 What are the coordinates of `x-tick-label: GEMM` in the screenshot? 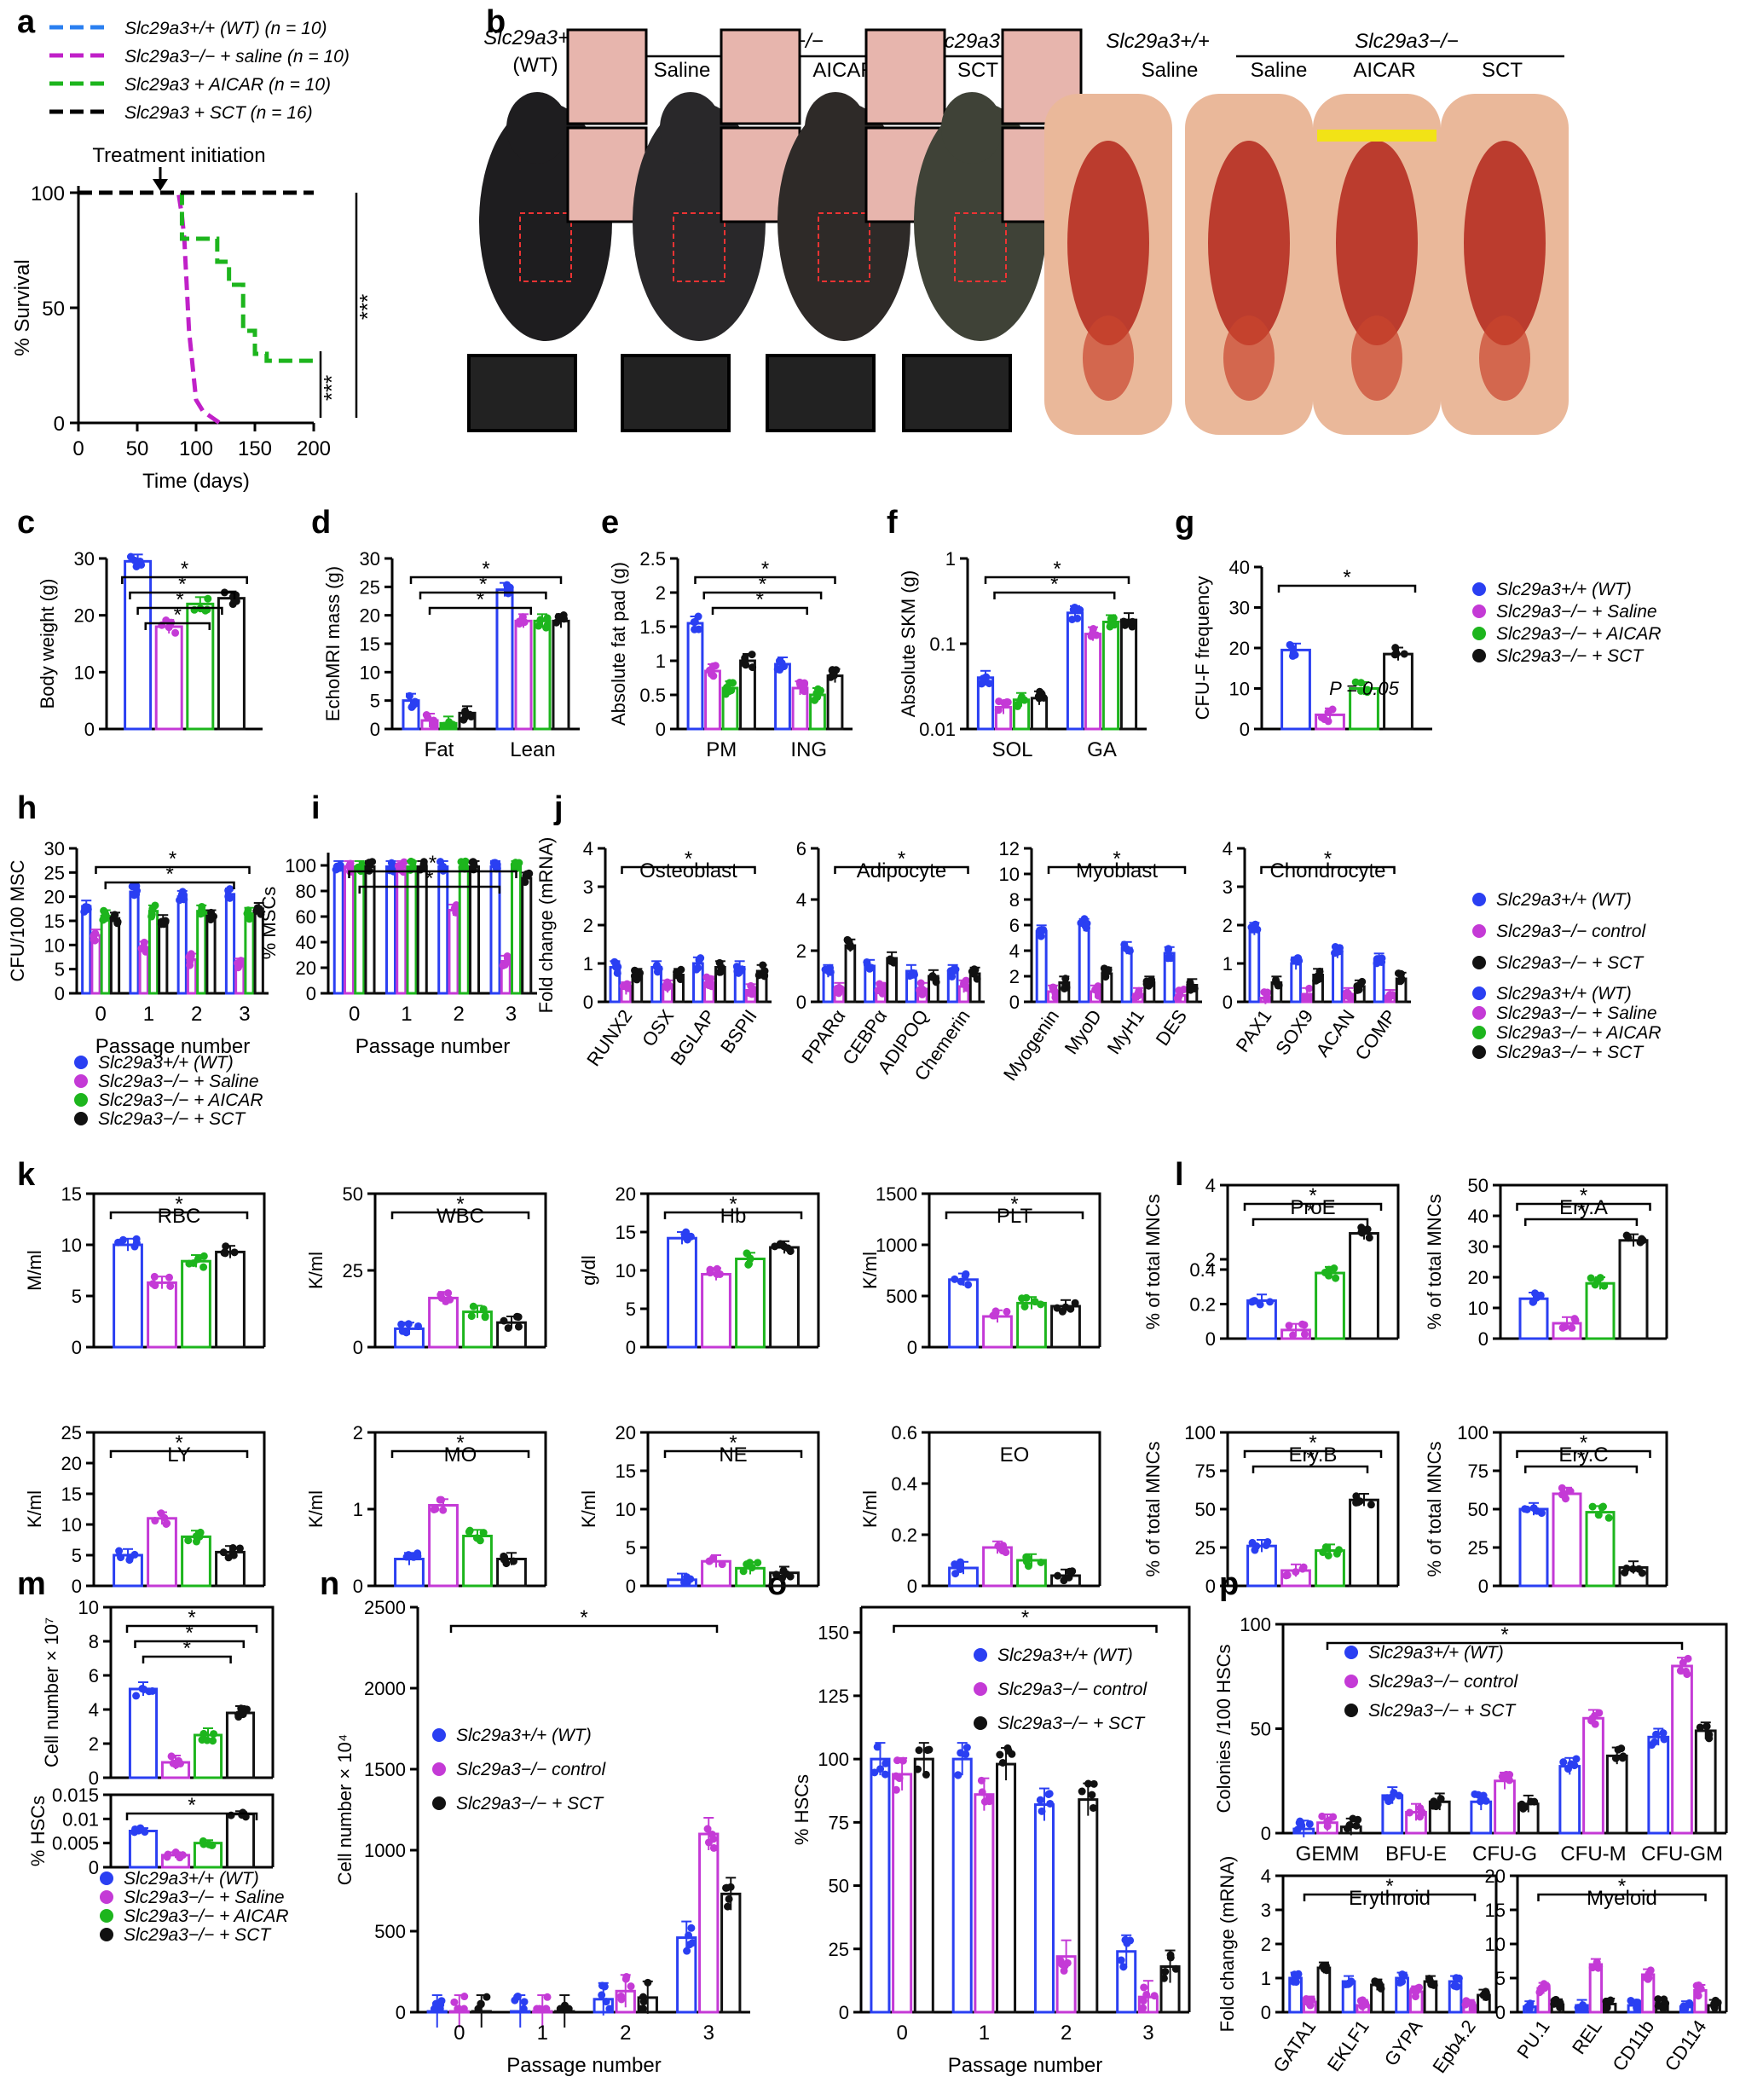 It's located at (1328, 1854).